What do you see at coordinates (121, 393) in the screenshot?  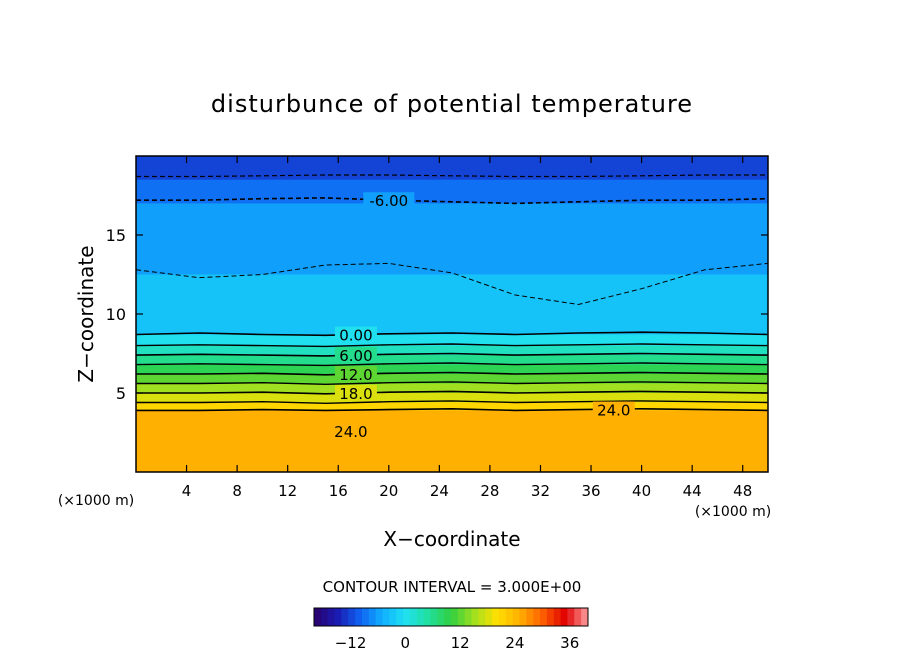 I see `y-tick-label: 5` at bounding box center [121, 393].